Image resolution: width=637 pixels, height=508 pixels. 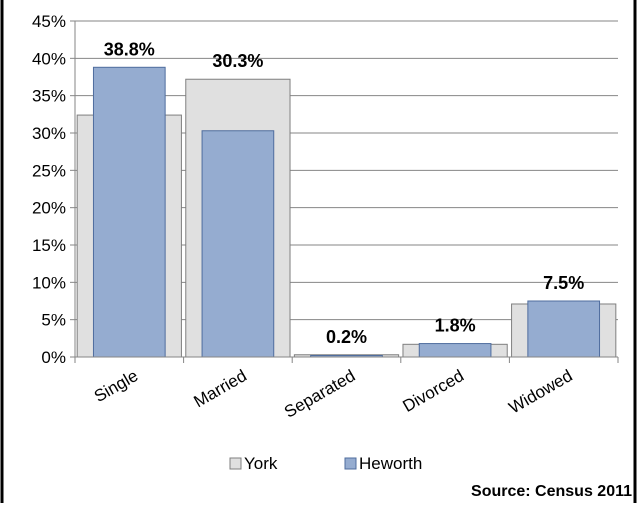 What do you see at coordinates (319, 394) in the screenshot?
I see `x-tick-label: Separated` at bounding box center [319, 394].